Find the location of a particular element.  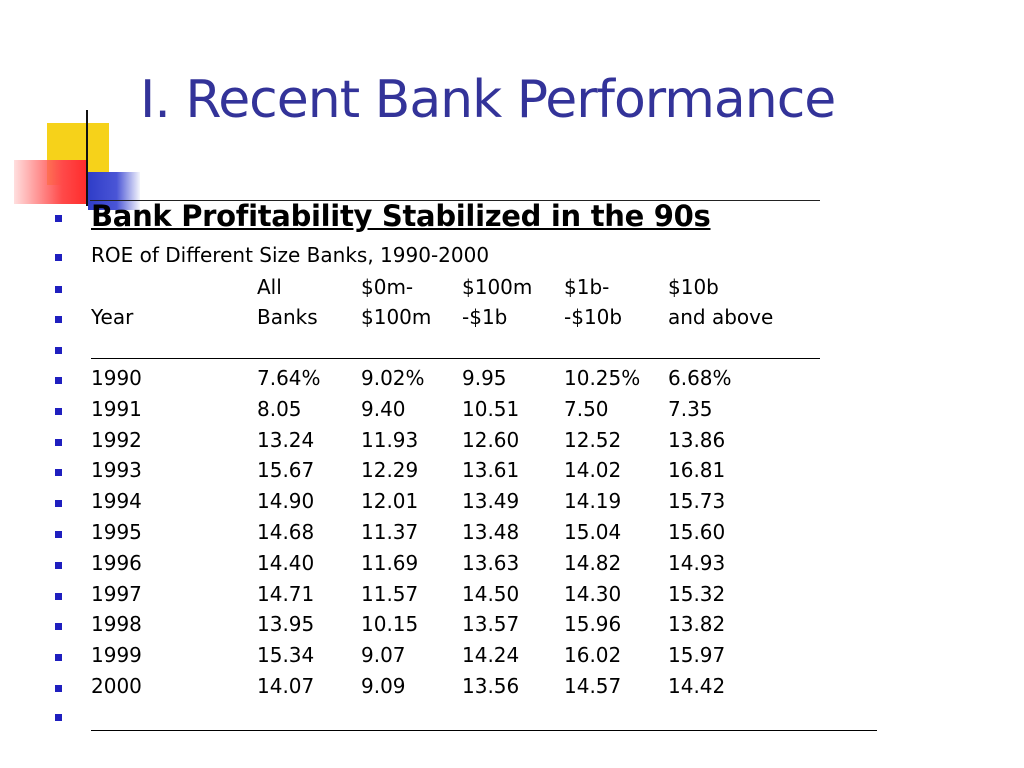

table-cell: -$1b is located at coordinates (485, 317).